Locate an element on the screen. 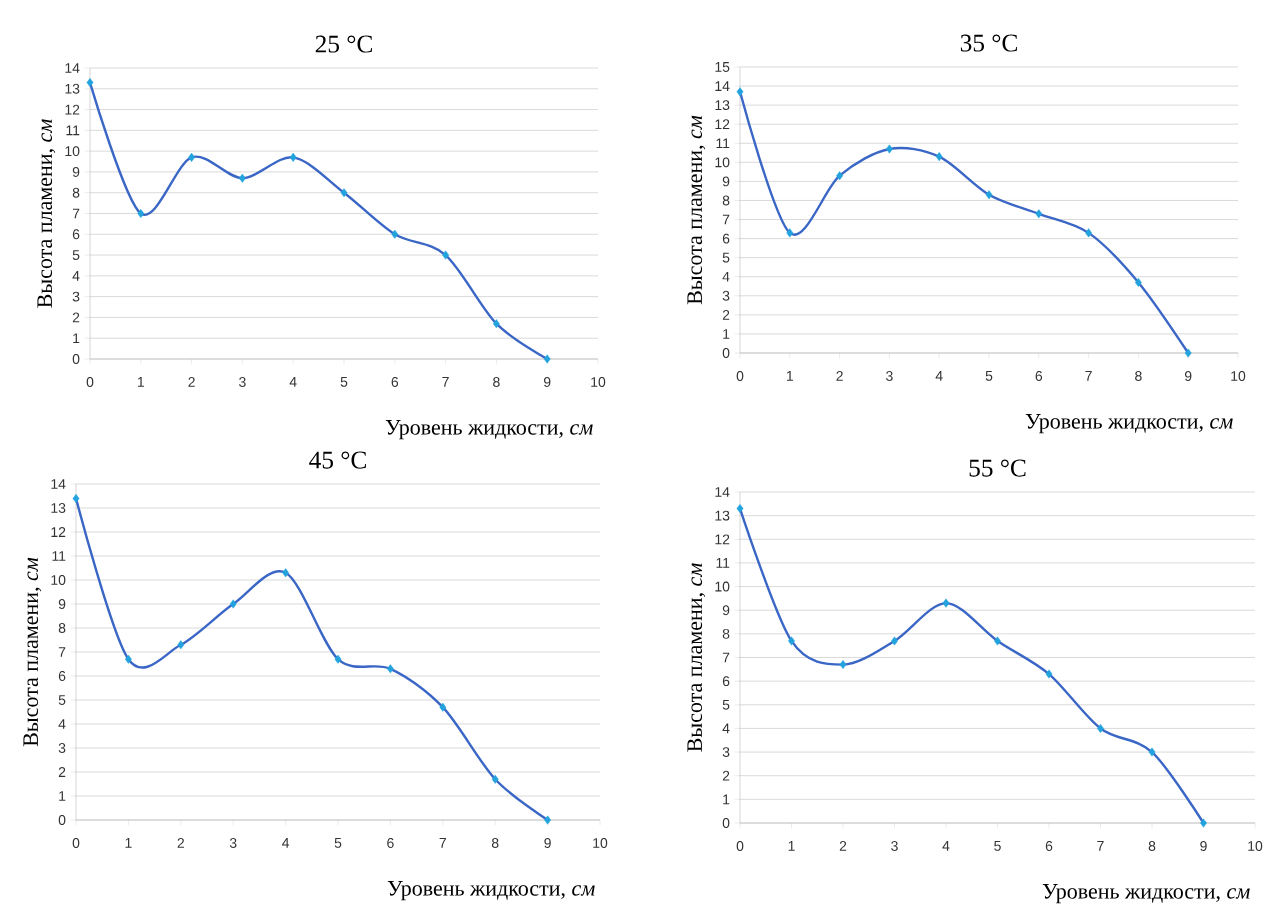  chart-title: 45 °C is located at coordinates (337, 460).